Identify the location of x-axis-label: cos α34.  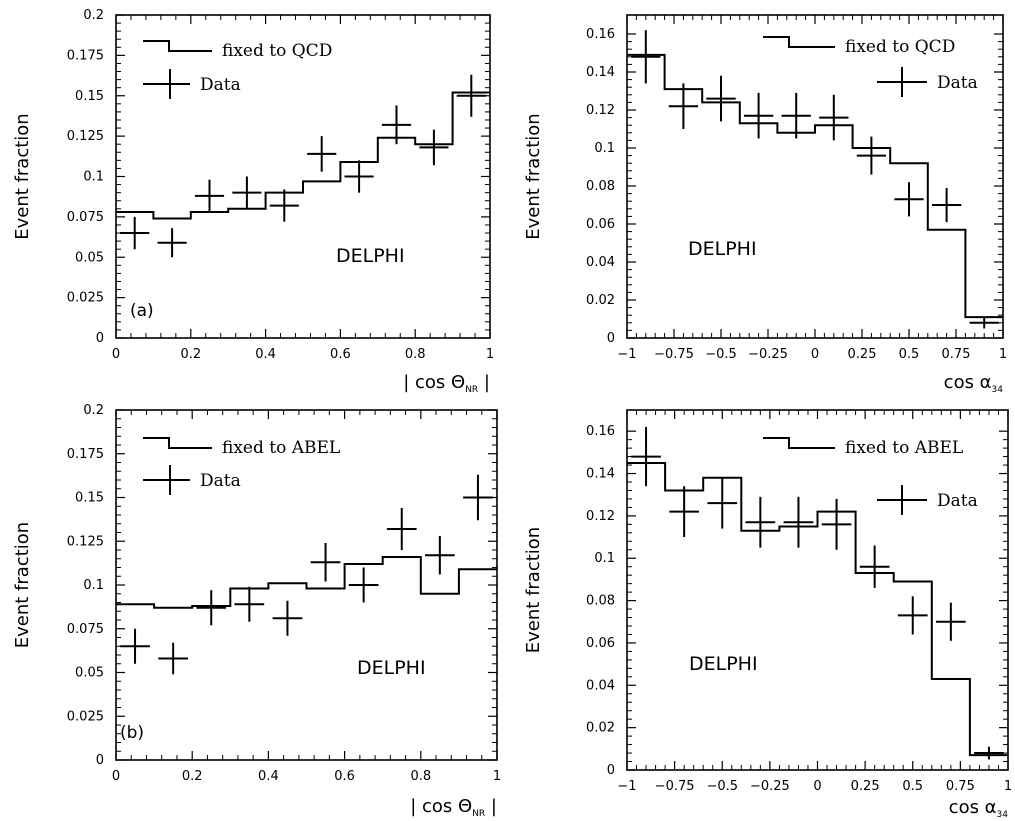
(974, 383).